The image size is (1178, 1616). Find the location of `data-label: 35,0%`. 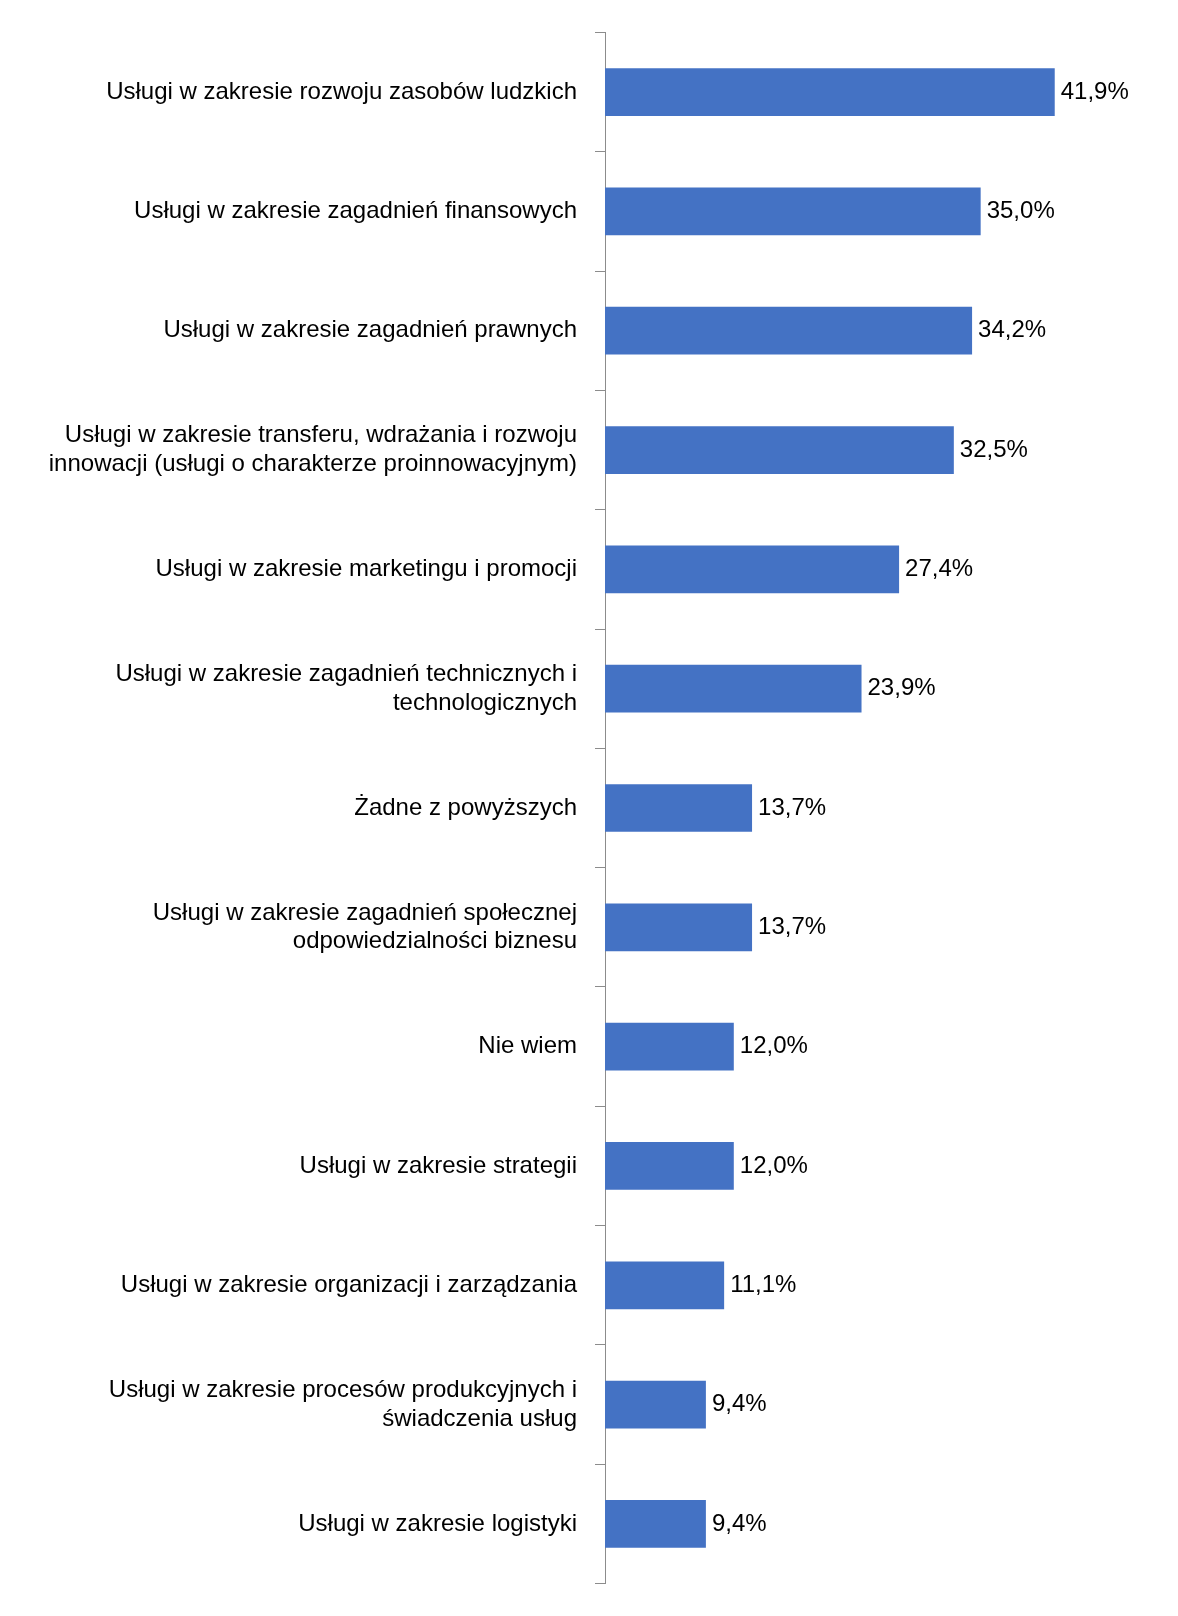

data-label: 35,0% is located at coordinates (1020, 210).